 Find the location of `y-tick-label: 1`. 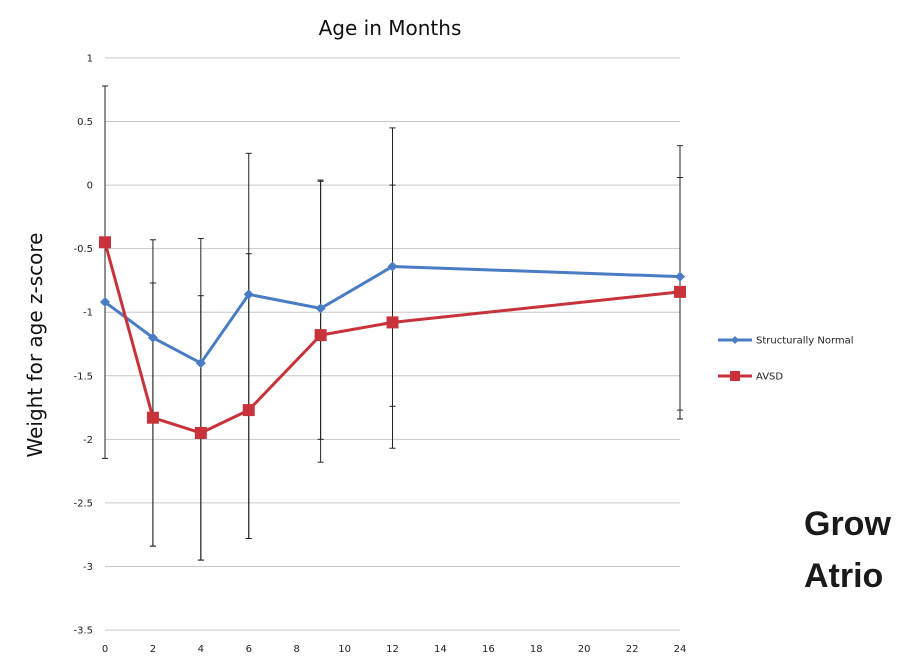

y-tick-label: 1 is located at coordinates (90, 59).